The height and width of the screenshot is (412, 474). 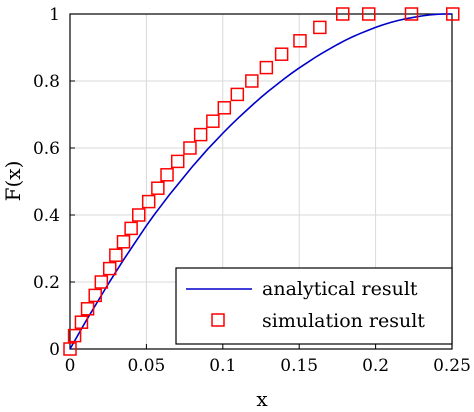 What do you see at coordinates (340, 289) in the screenshot?
I see `legend-label-analytical: analytical result` at bounding box center [340, 289].